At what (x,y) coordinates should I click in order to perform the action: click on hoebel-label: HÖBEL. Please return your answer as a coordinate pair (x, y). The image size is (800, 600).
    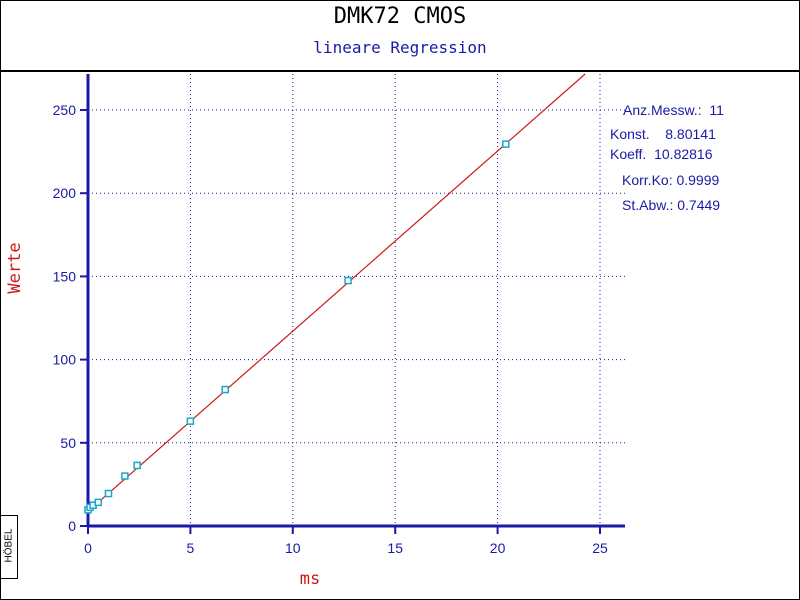
    Looking at the image, I should click on (9, 545).